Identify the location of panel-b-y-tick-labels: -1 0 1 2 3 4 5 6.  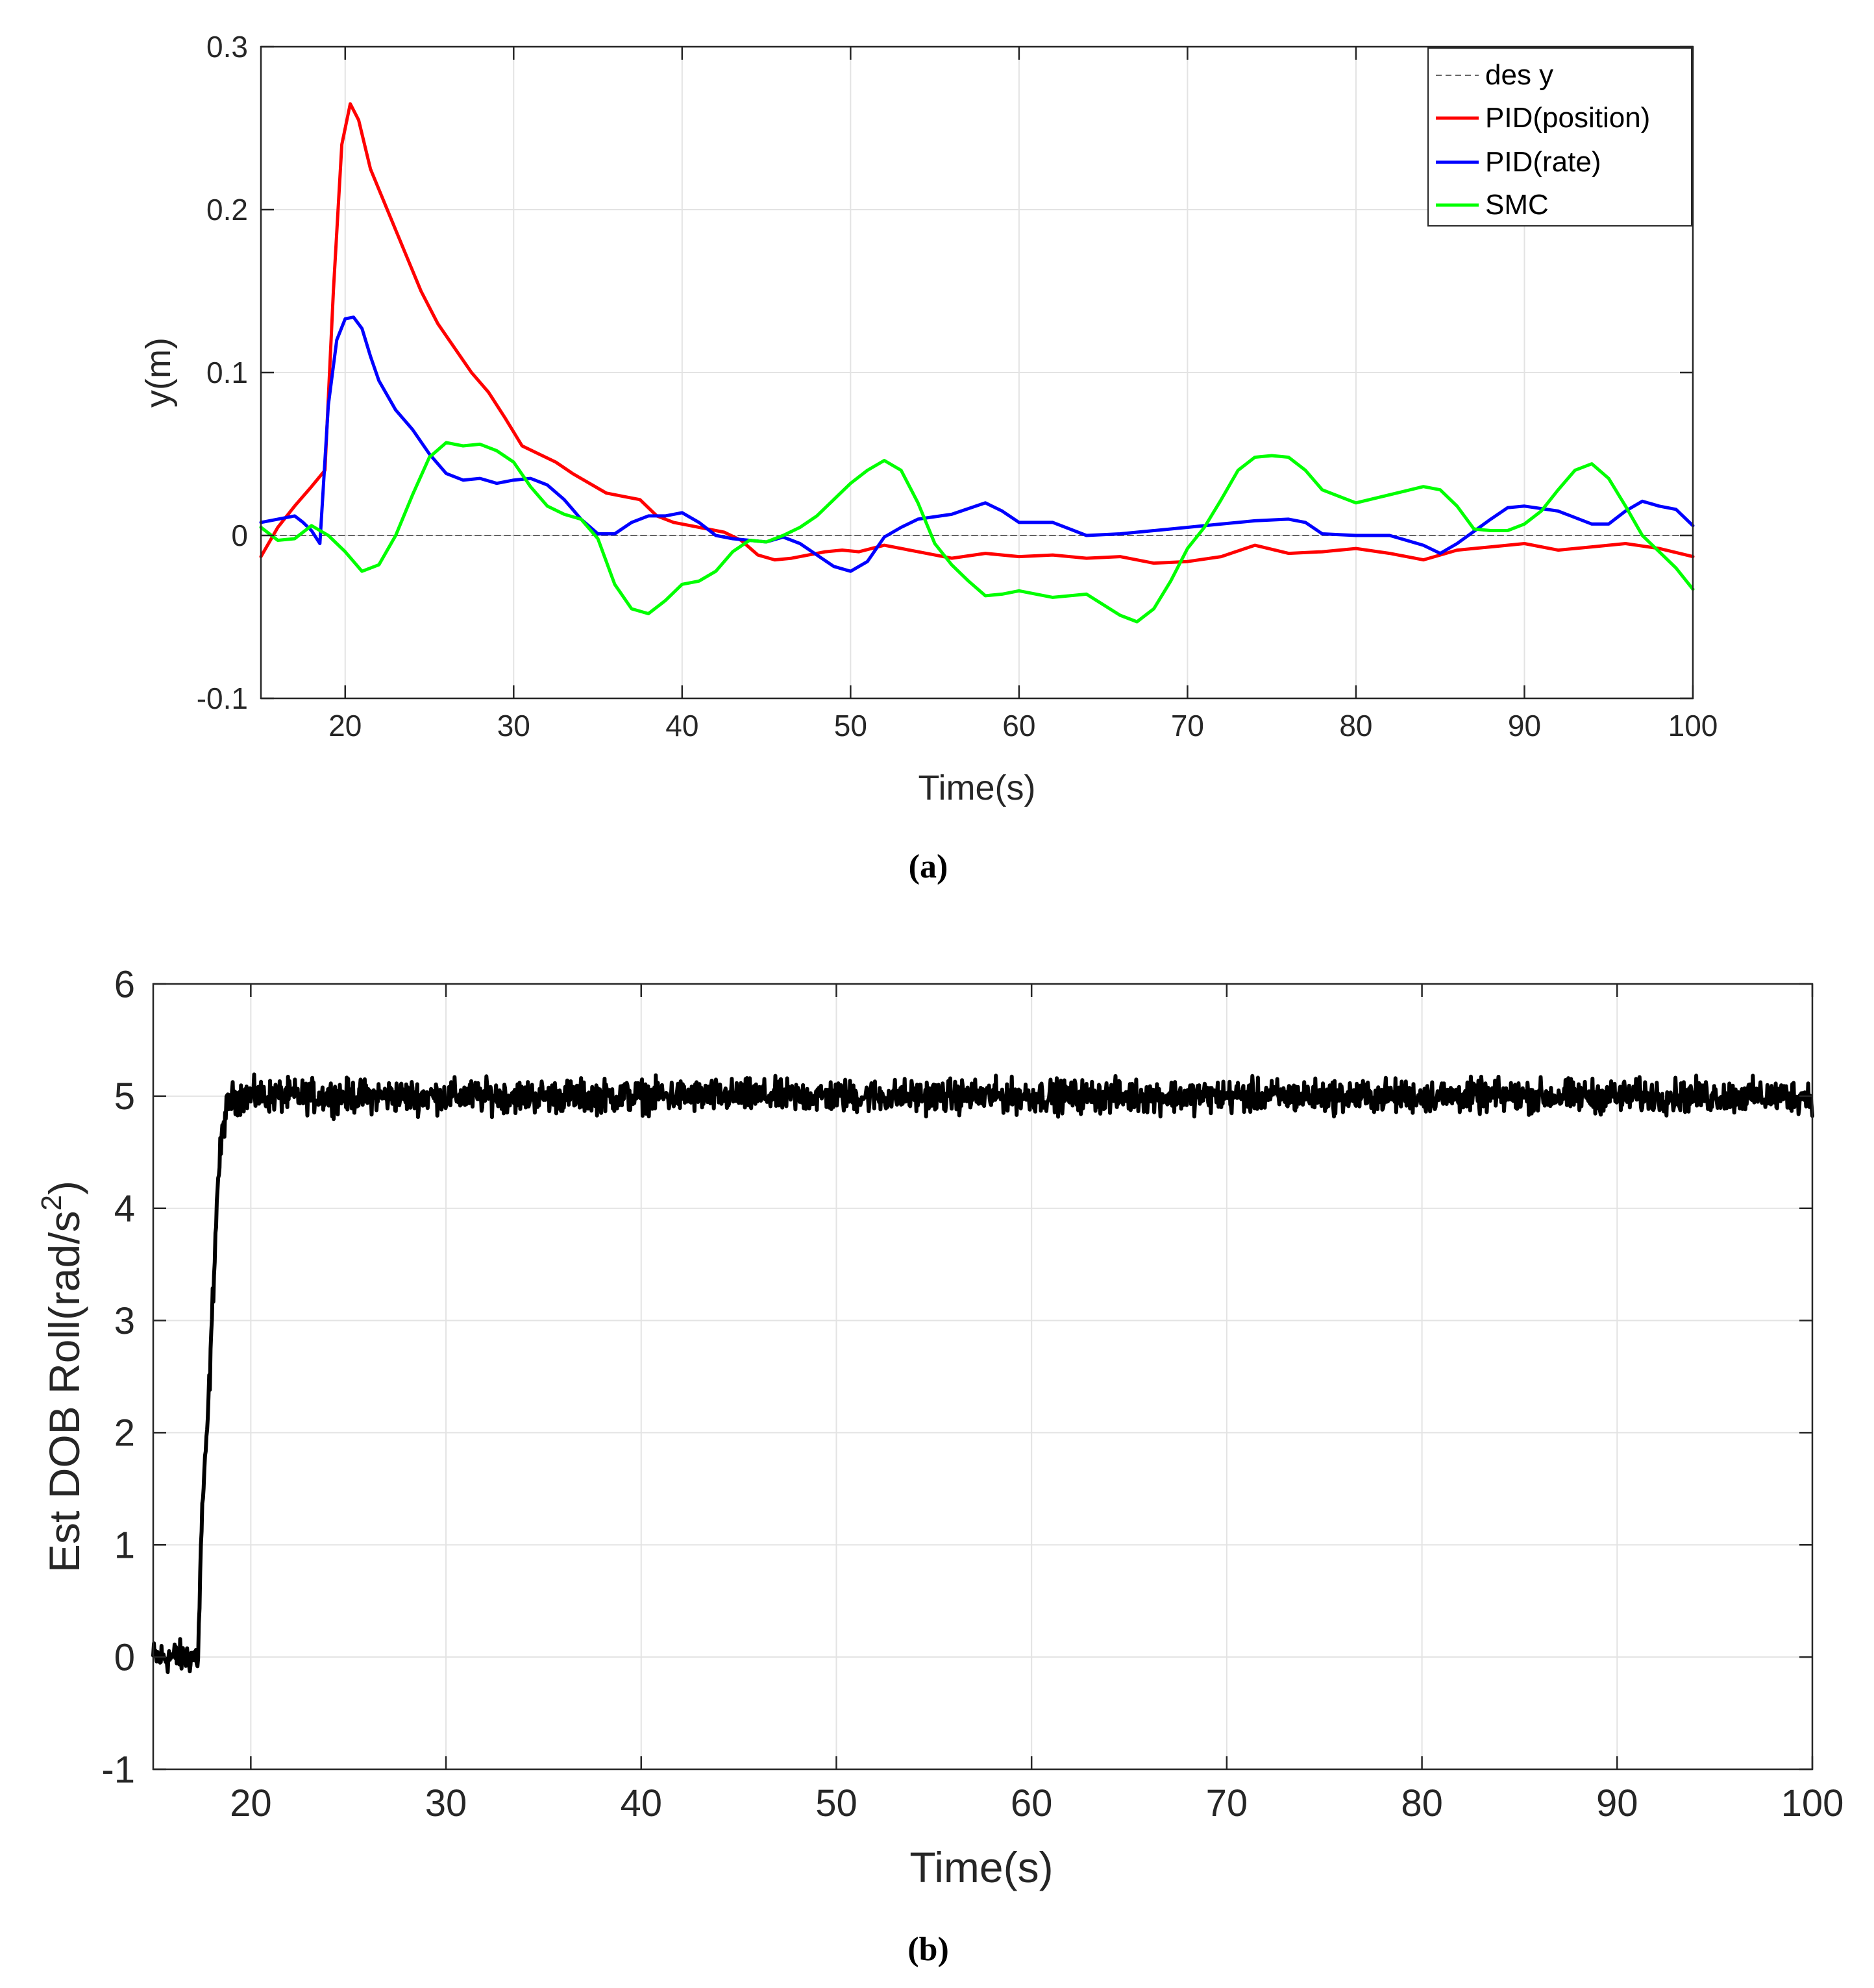
(118, 1377).